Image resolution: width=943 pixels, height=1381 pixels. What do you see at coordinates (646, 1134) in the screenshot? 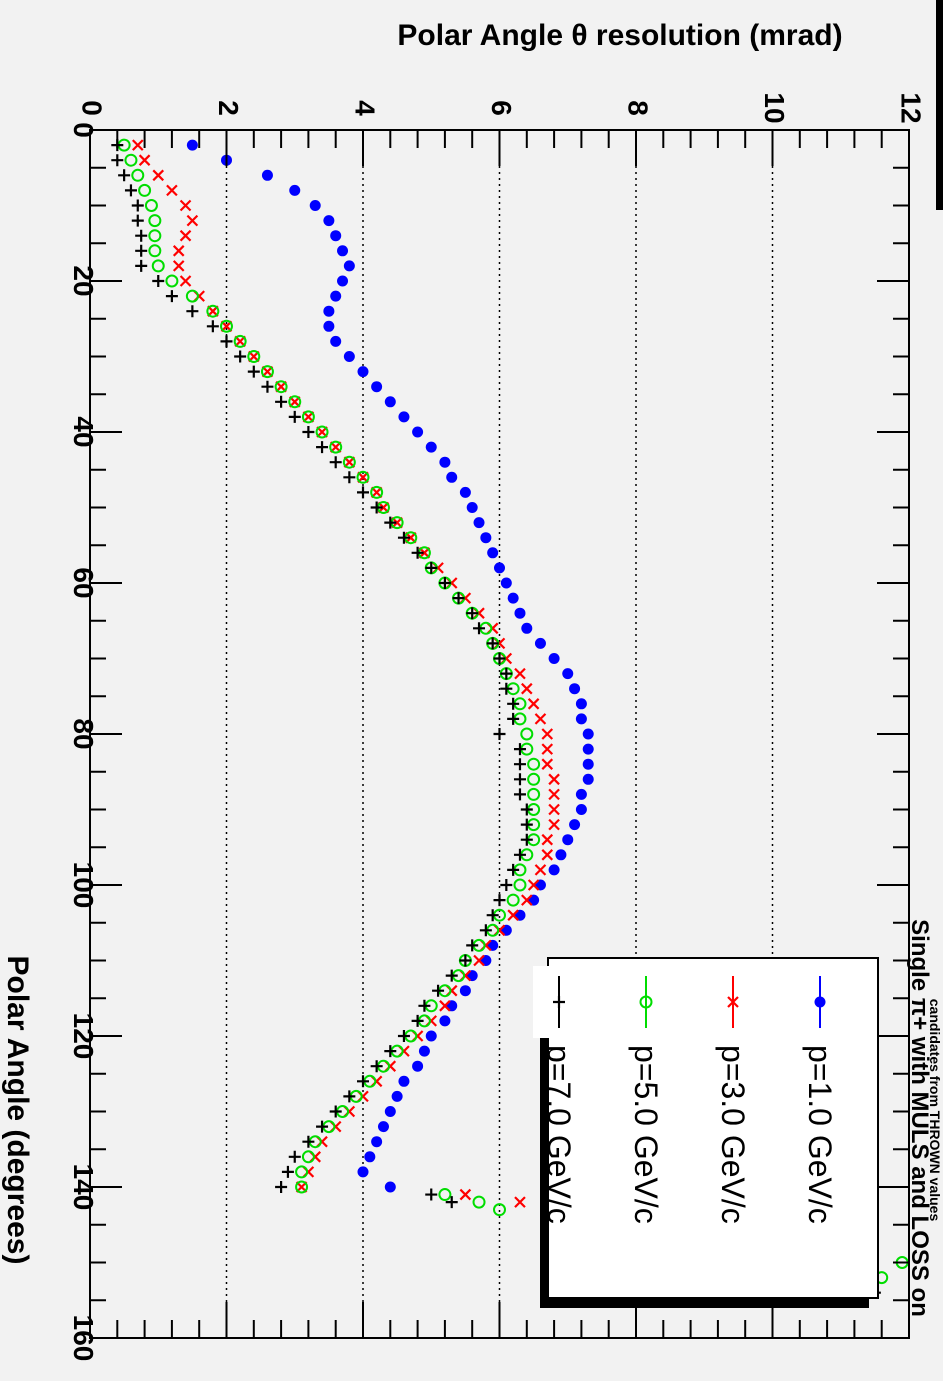
I see `legend-label: p=5.0 GeV/c` at bounding box center [646, 1134].